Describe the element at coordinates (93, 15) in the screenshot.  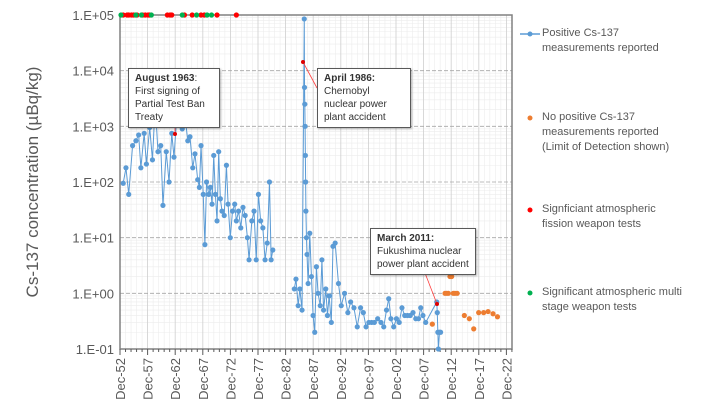
I see `y-tick-label: 1.E+05` at that location.